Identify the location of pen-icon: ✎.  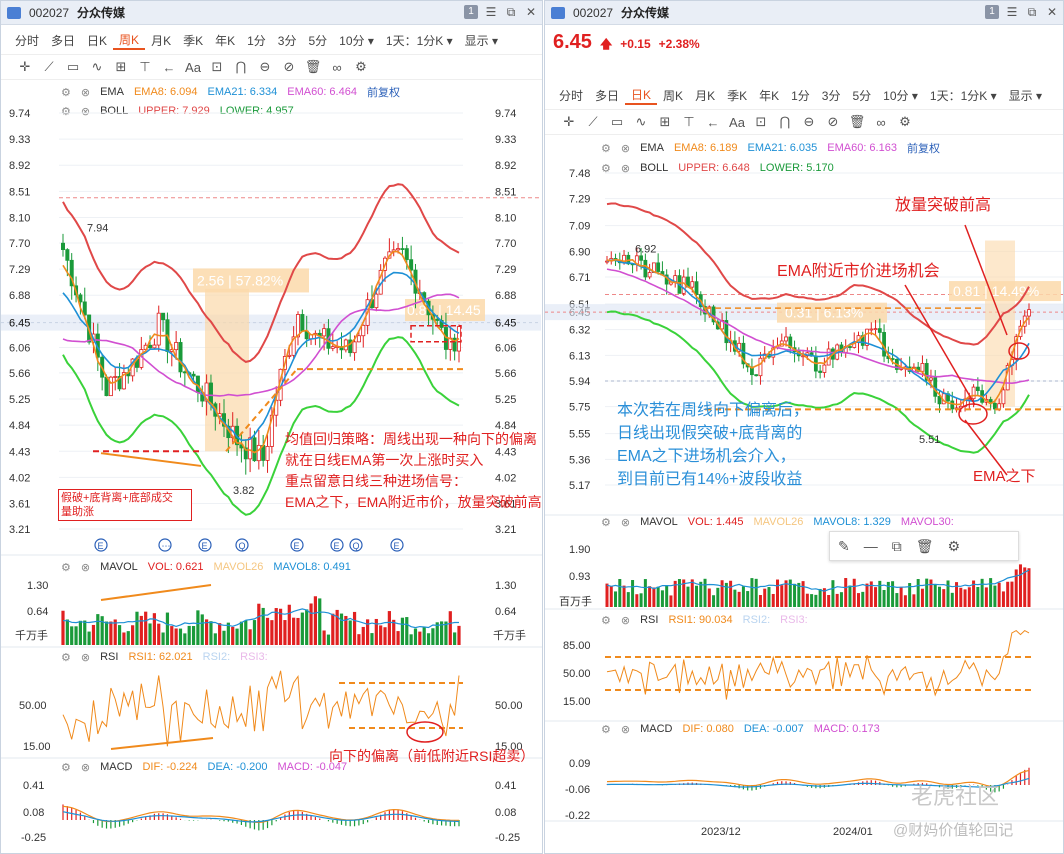
(844, 545).